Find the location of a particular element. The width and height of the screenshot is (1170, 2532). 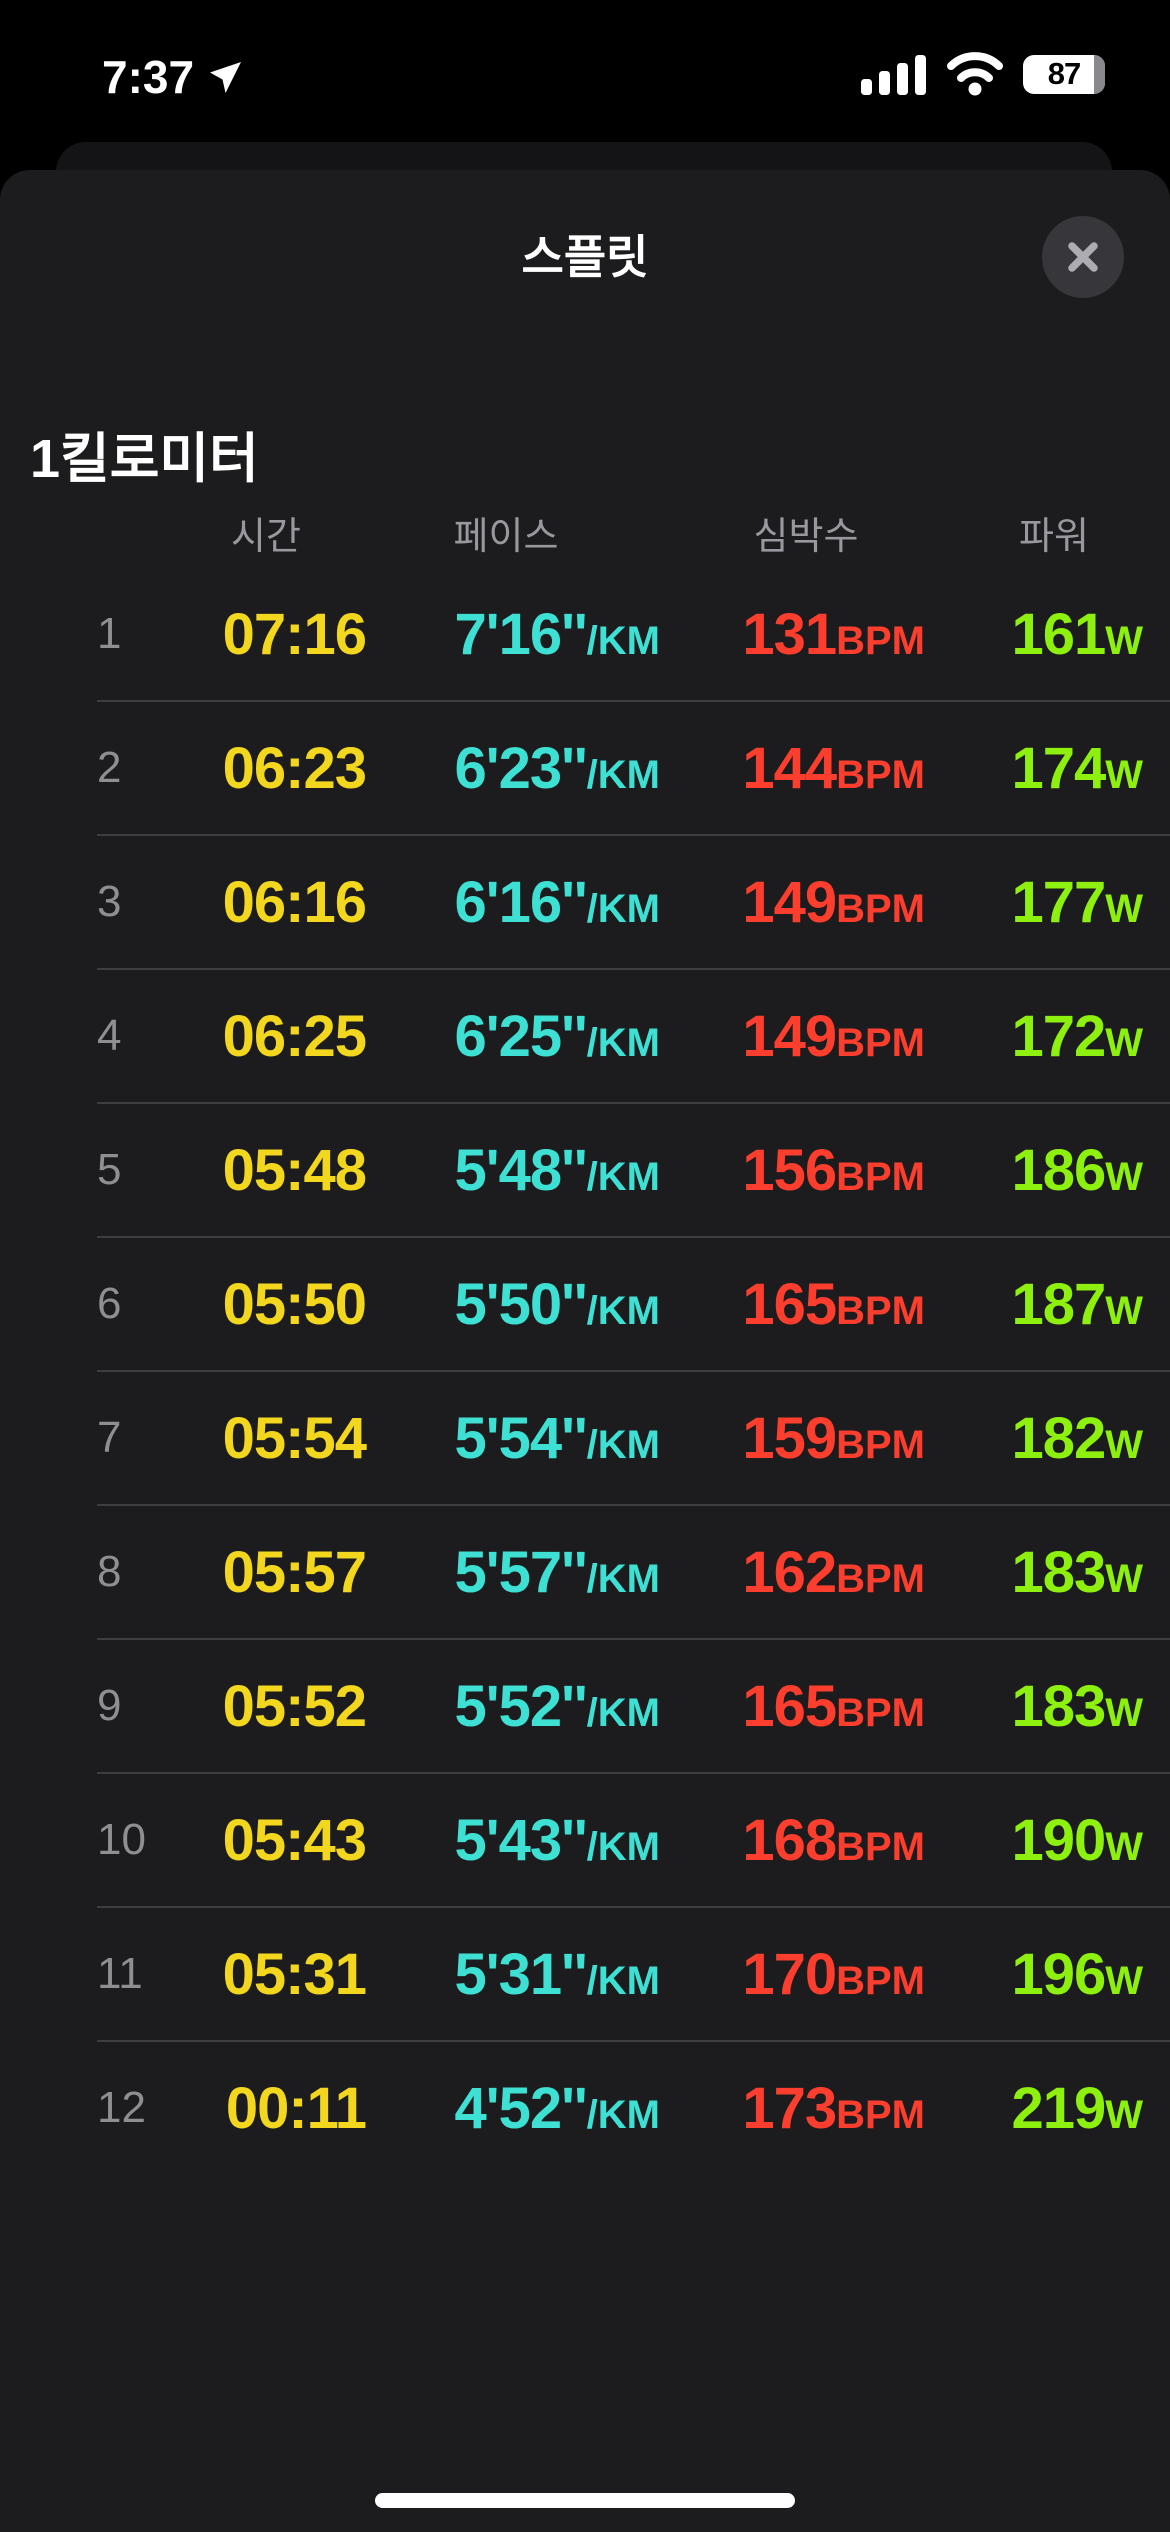

split-row: 5 05:48 5'48''/KM 156BPM 186W is located at coordinates (633, 1171).